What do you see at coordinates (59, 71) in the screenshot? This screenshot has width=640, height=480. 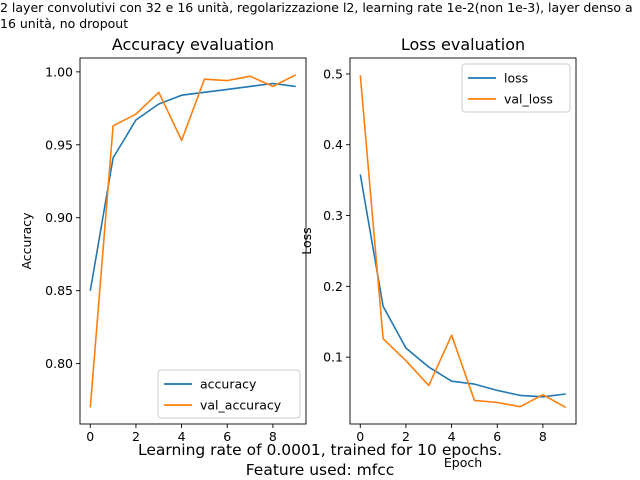 I see `y-tick-label: 1.00` at bounding box center [59, 71].